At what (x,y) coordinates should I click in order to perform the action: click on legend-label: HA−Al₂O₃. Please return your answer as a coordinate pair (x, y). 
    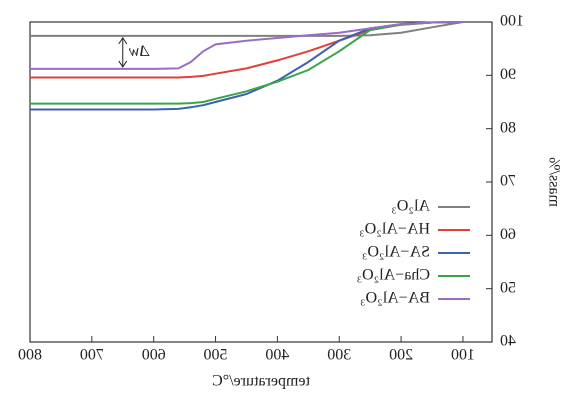
    Looking at the image, I should click on (394, 229).